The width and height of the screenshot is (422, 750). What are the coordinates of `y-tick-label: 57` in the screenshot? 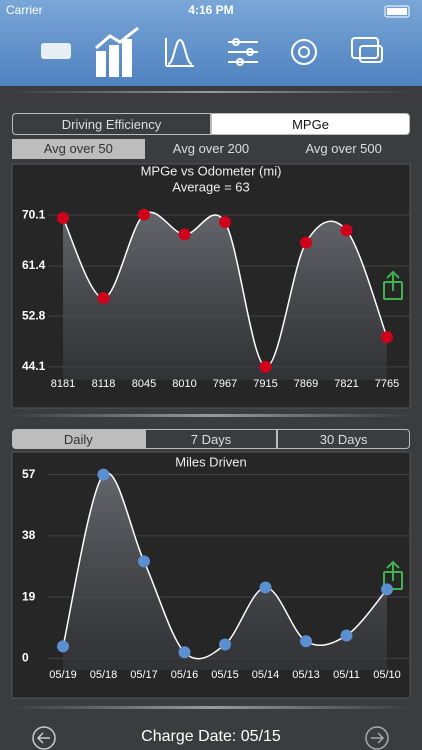 It's located at (29, 474).